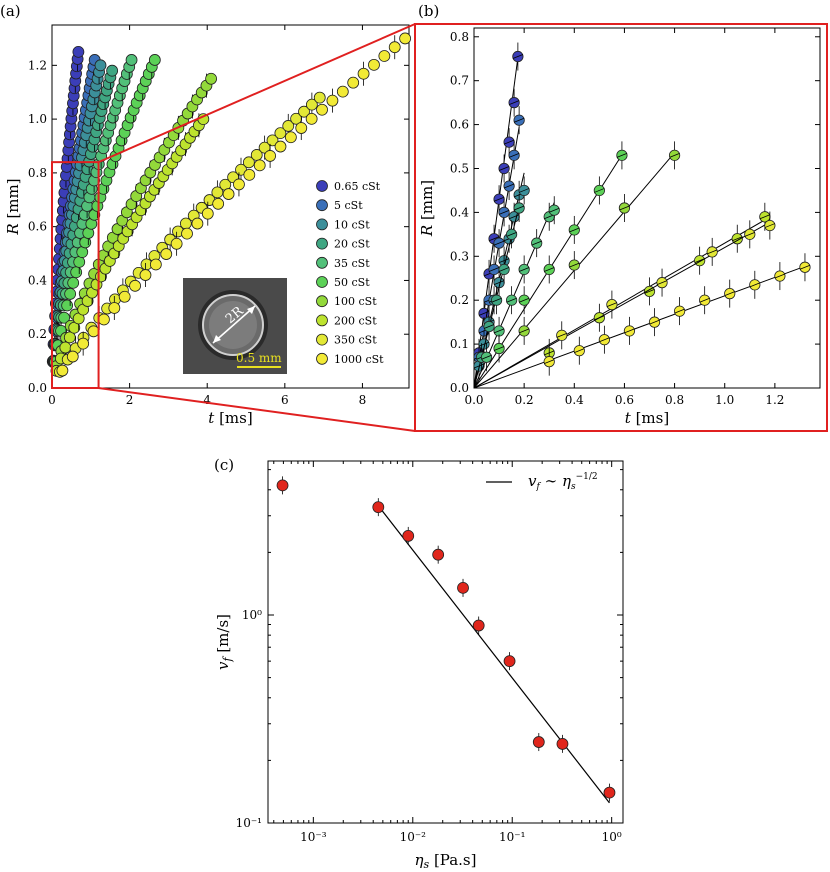 The height and width of the screenshot is (872, 830). What do you see at coordinates (10, 11) in the screenshot?
I see `panel-a-label: (a)` at bounding box center [10, 11].